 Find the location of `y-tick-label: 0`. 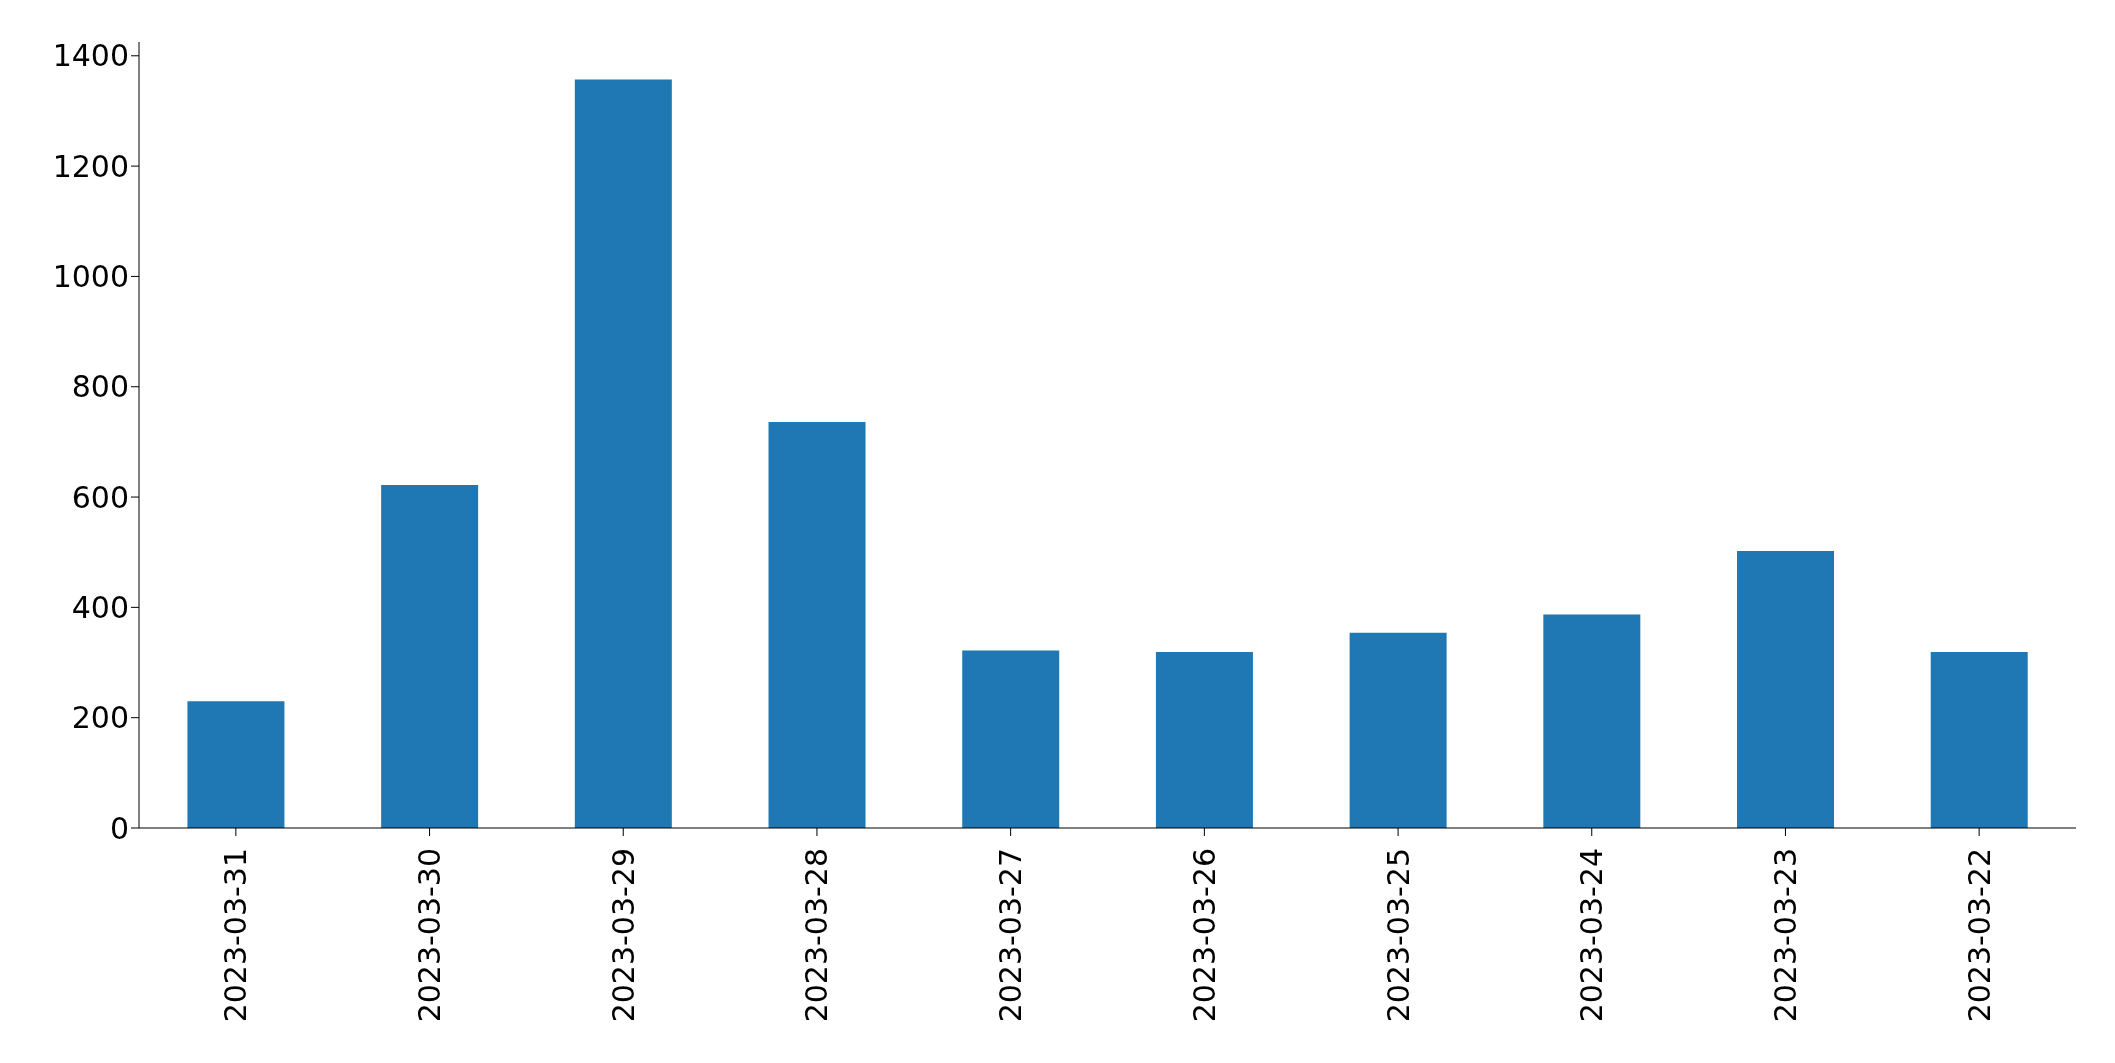

y-tick-label: 0 is located at coordinates (119, 828).